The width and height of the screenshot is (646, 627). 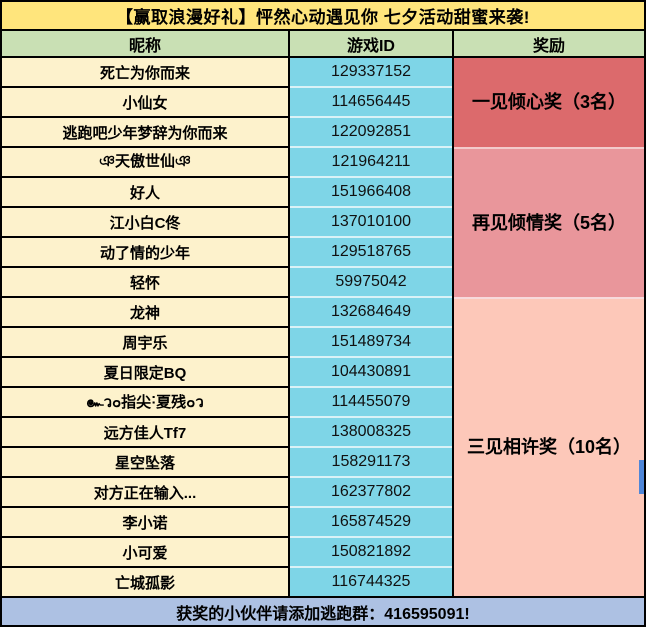 I want to click on prize-tier-1-label: 一见倾心奖（3名）, so click(x=548, y=102).